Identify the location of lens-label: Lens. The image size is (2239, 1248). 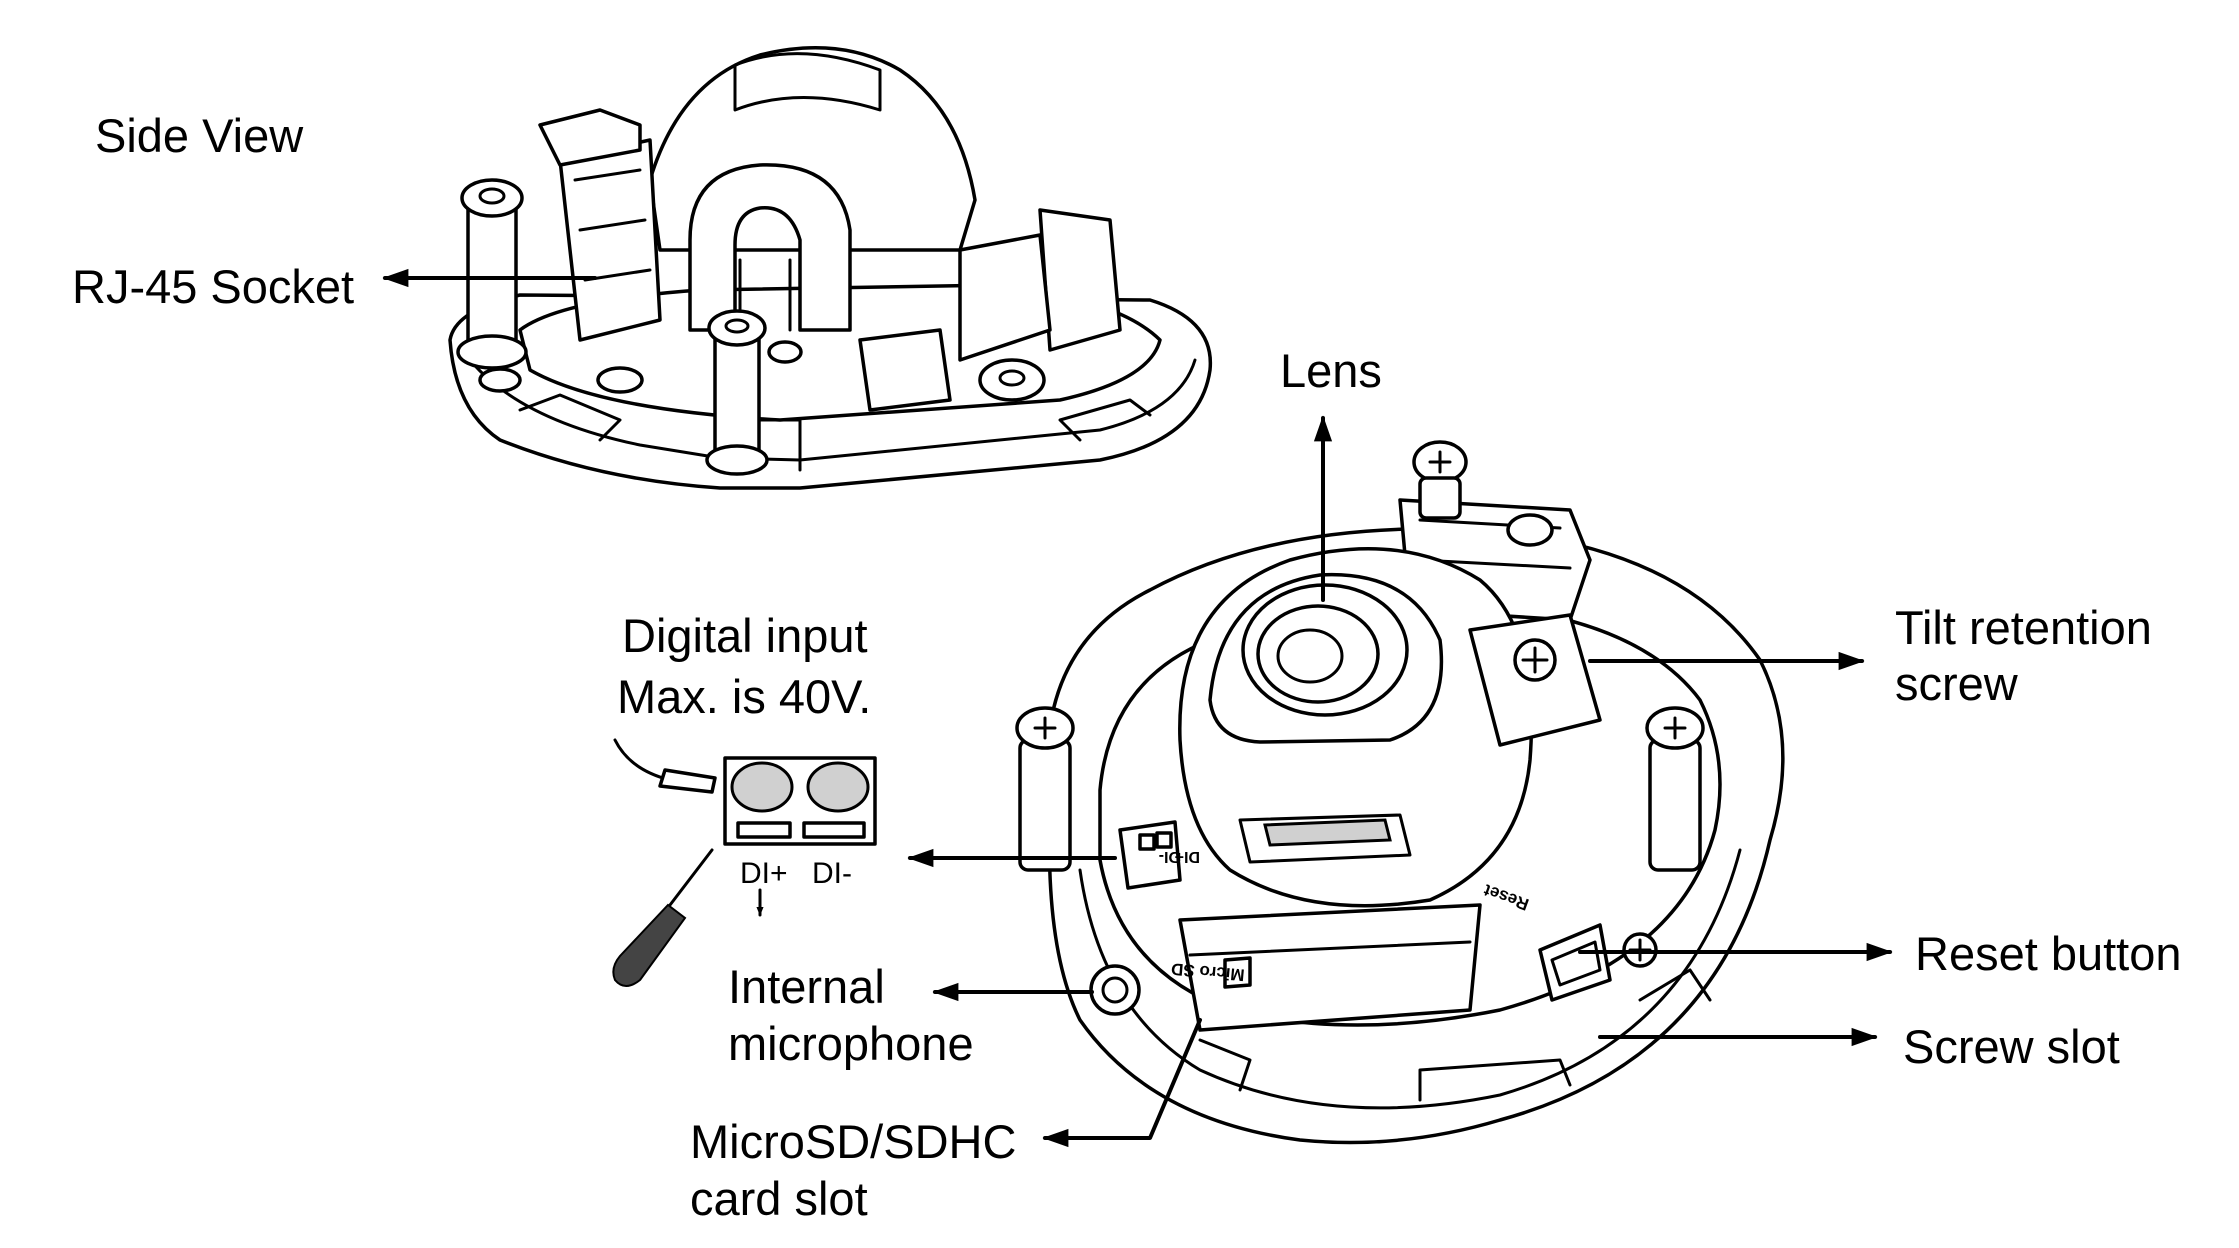
(1331, 370).